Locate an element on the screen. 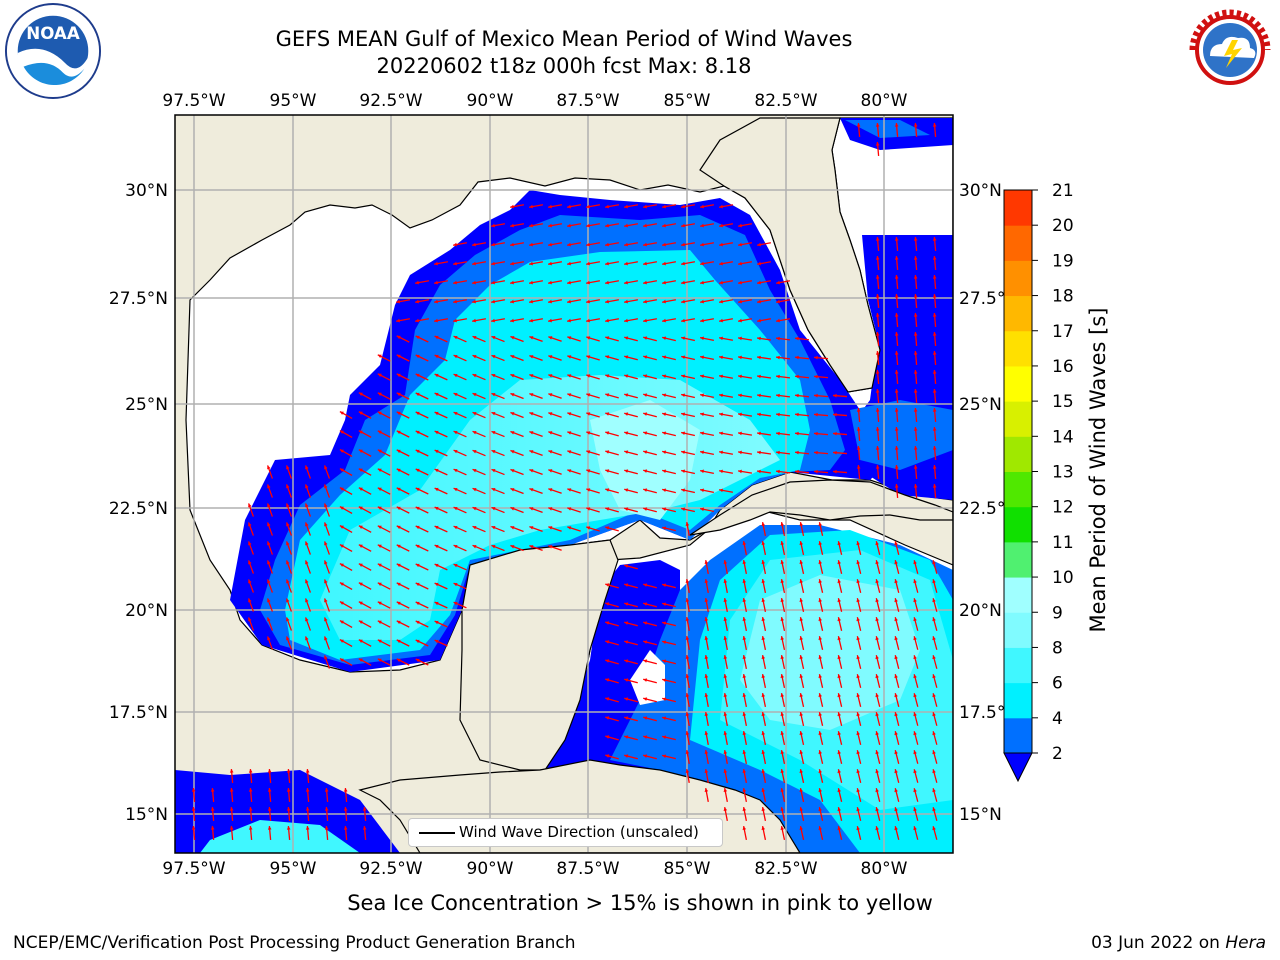 The image size is (1280, 960). colorbar-tick-label: 4 is located at coordinates (1057, 719).